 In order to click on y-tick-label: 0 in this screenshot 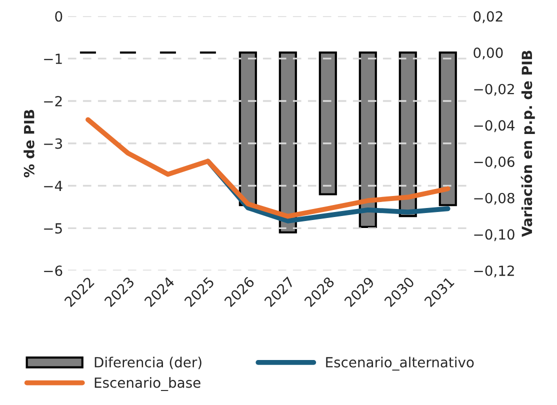, I will do `click(58, 16)`.